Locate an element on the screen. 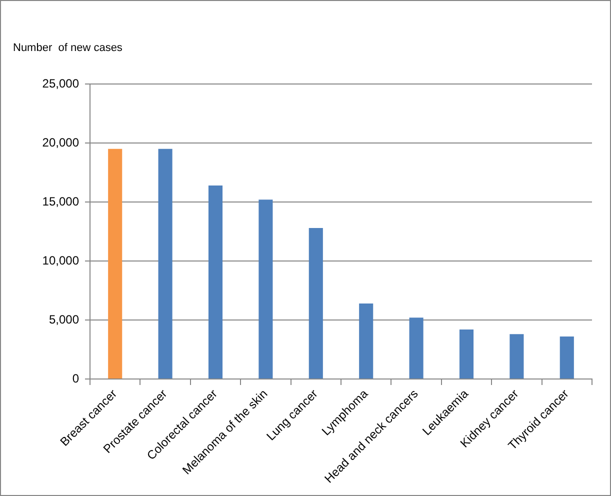 The width and height of the screenshot is (611, 496). y-tick-label: 10,000 is located at coordinates (61, 260).